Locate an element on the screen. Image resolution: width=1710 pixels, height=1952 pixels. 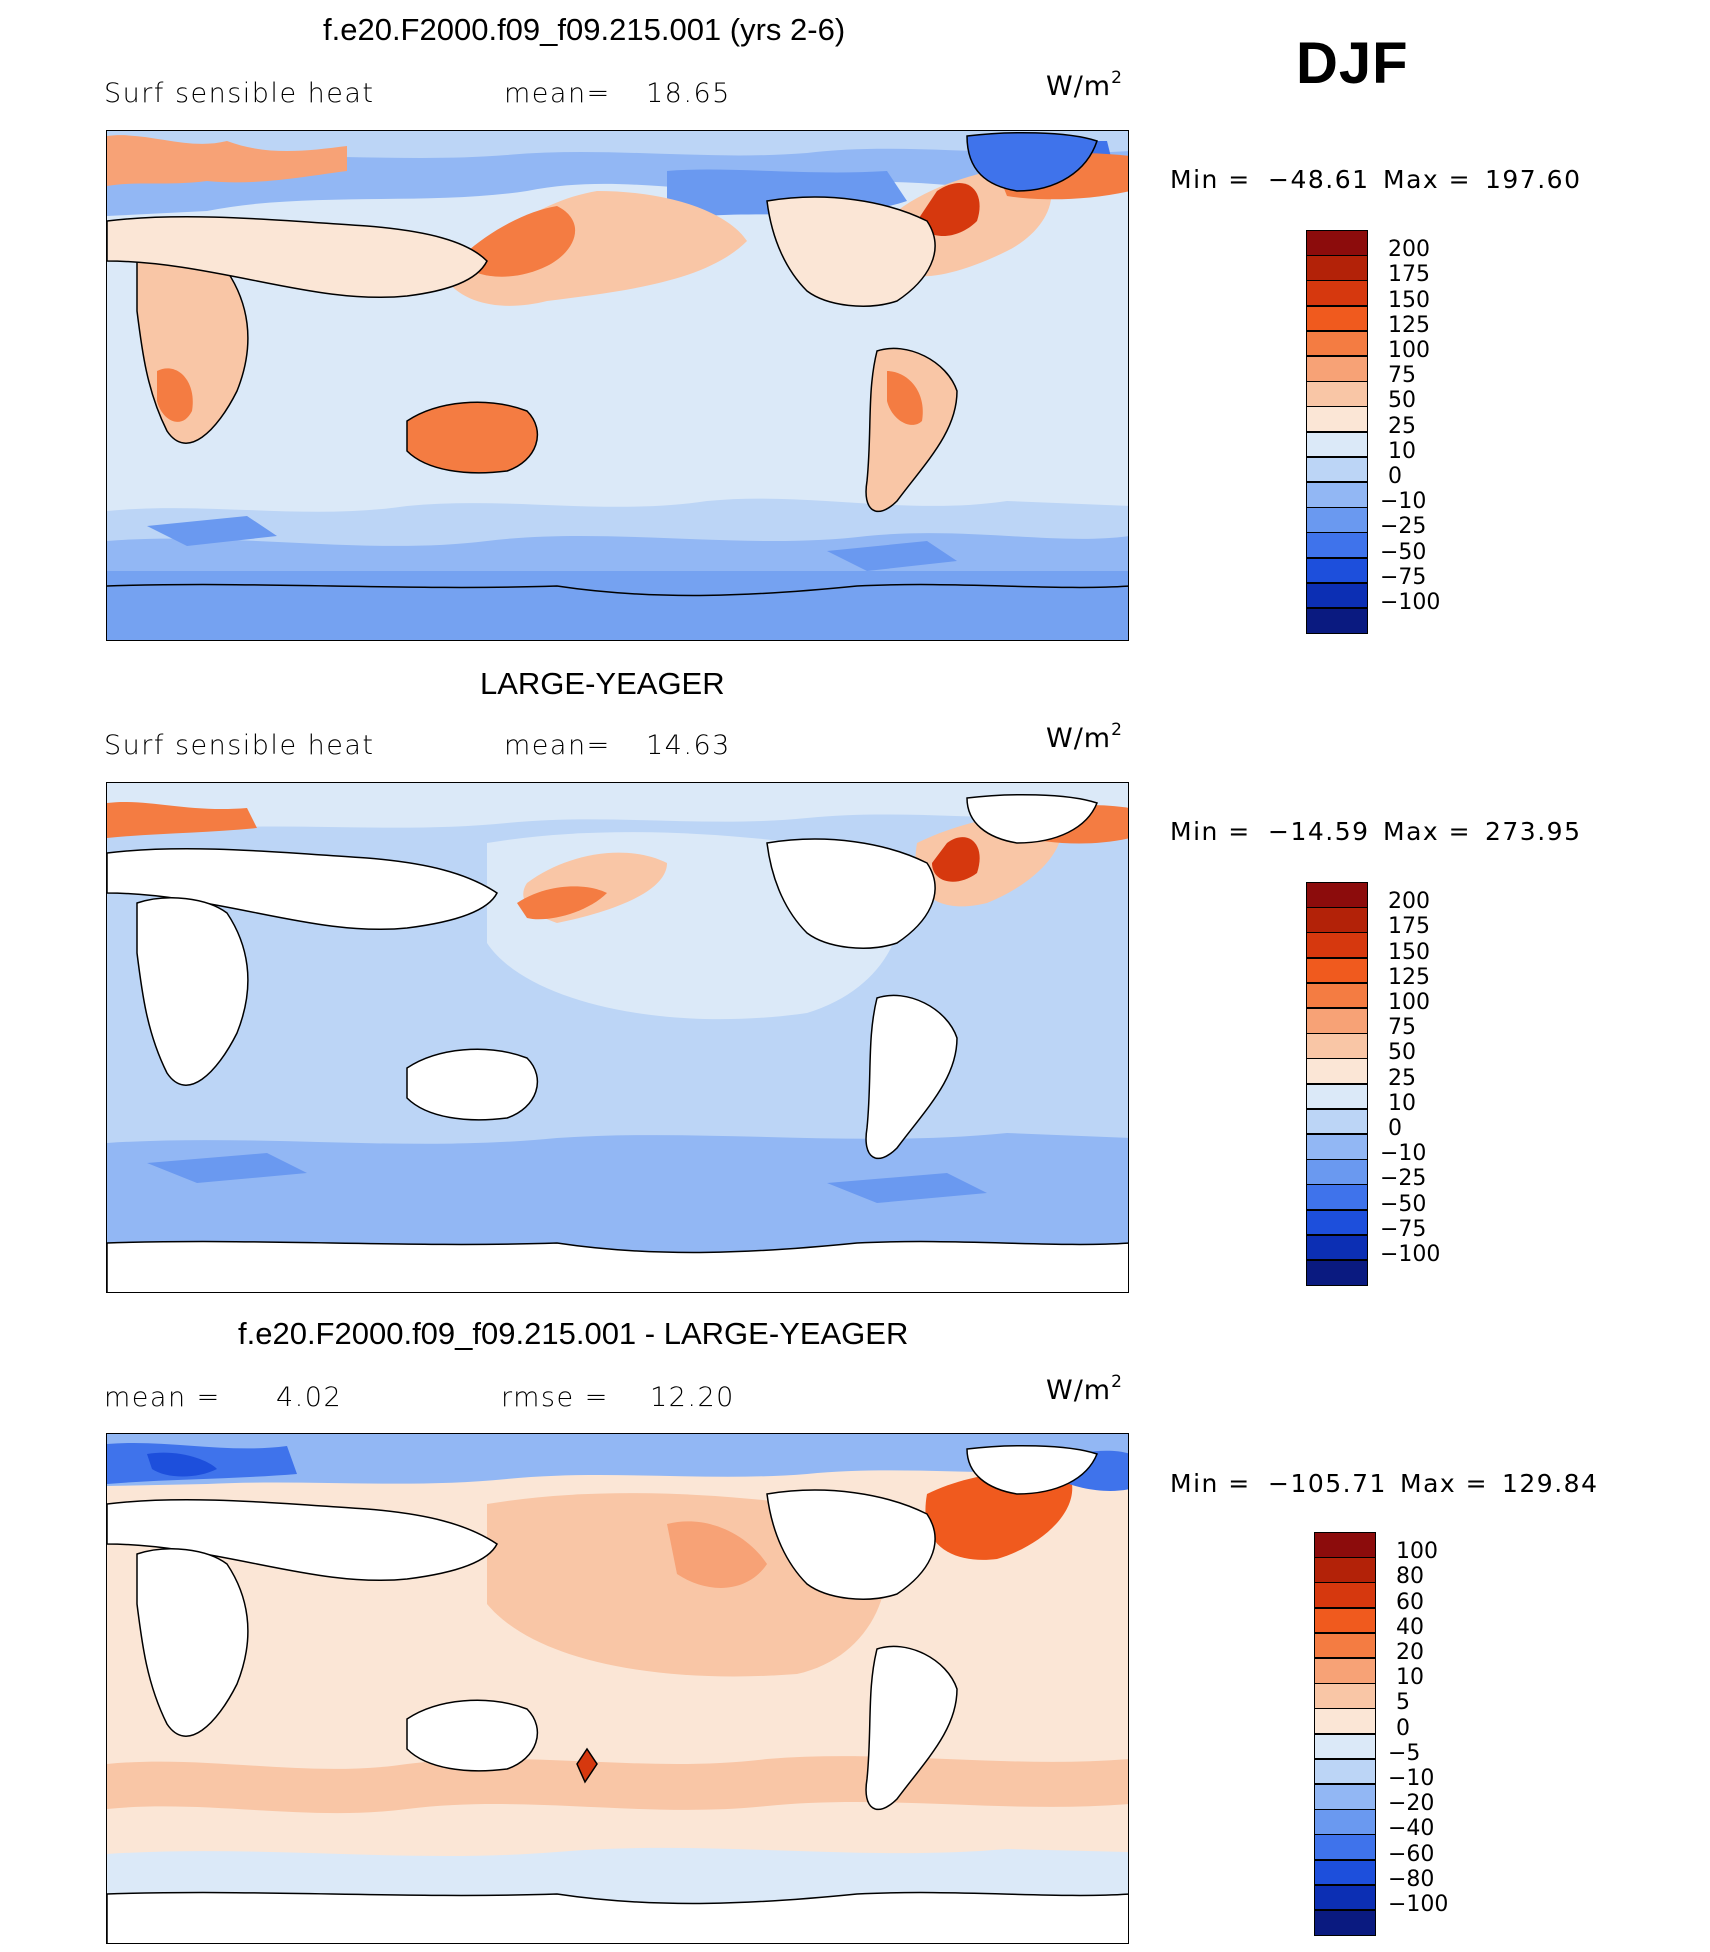
panel3-mean-label: mean = is located at coordinates (162, 1397).